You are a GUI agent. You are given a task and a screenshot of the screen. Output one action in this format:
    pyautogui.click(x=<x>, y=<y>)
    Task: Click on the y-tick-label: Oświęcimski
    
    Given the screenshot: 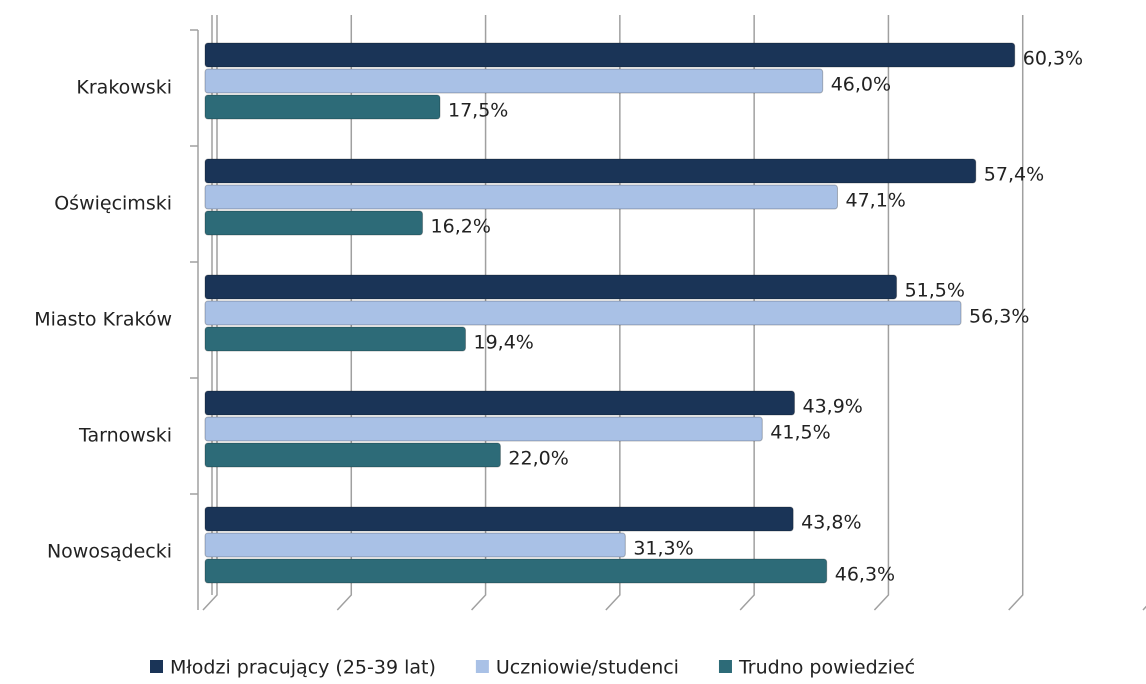 What is the action you would take?
    pyautogui.click(x=113, y=204)
    